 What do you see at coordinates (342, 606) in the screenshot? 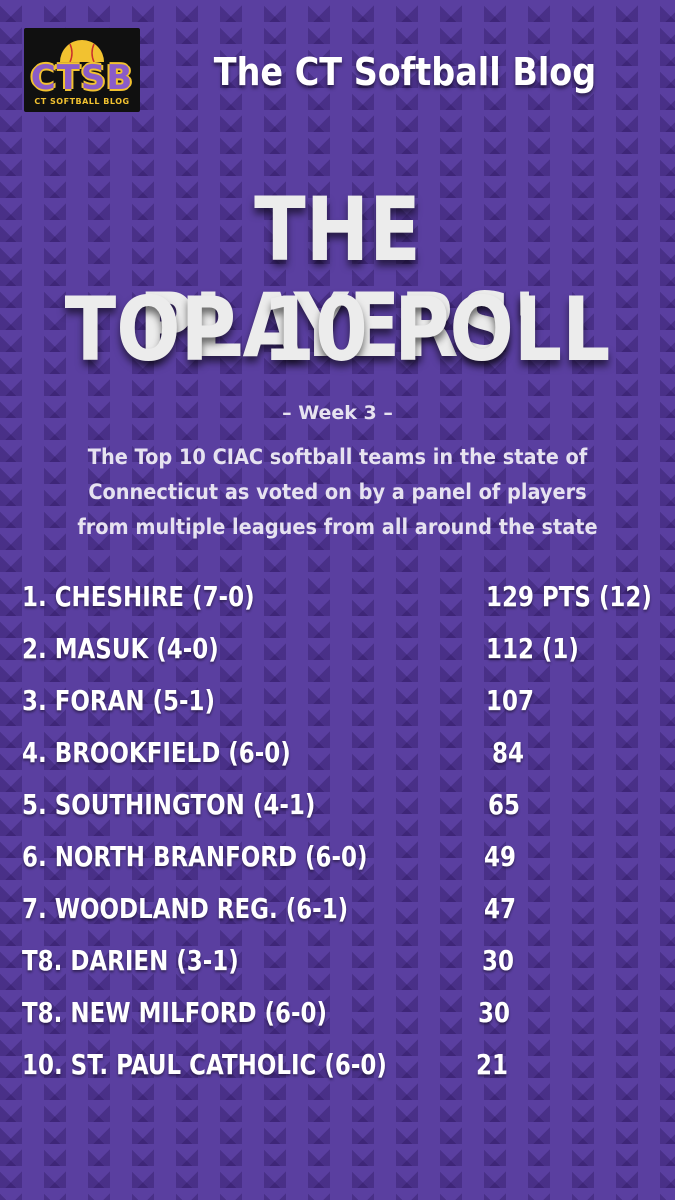
I see `ranking-row: 1. CHESHIRE (7-0) 129 PTS (12)` at bounding box center [342, 606].